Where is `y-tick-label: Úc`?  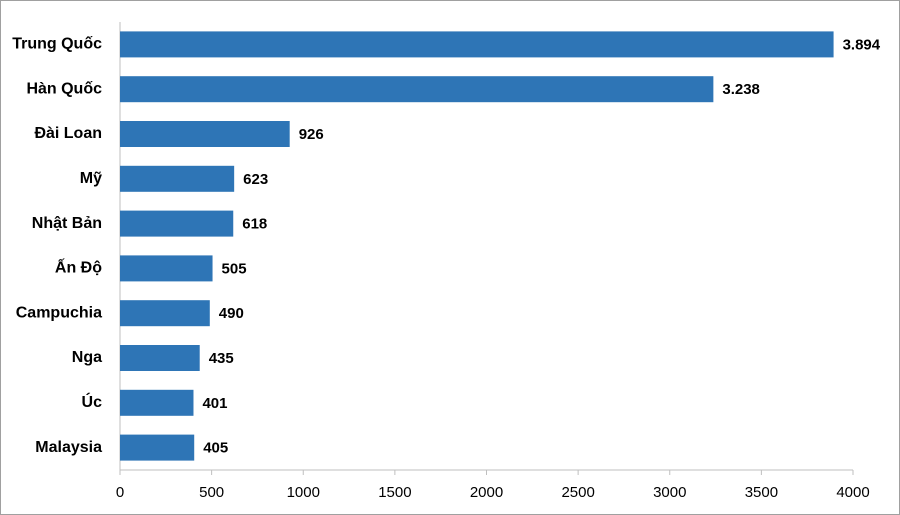 y-tick-label: Úc is located at coordinates (92, 401).